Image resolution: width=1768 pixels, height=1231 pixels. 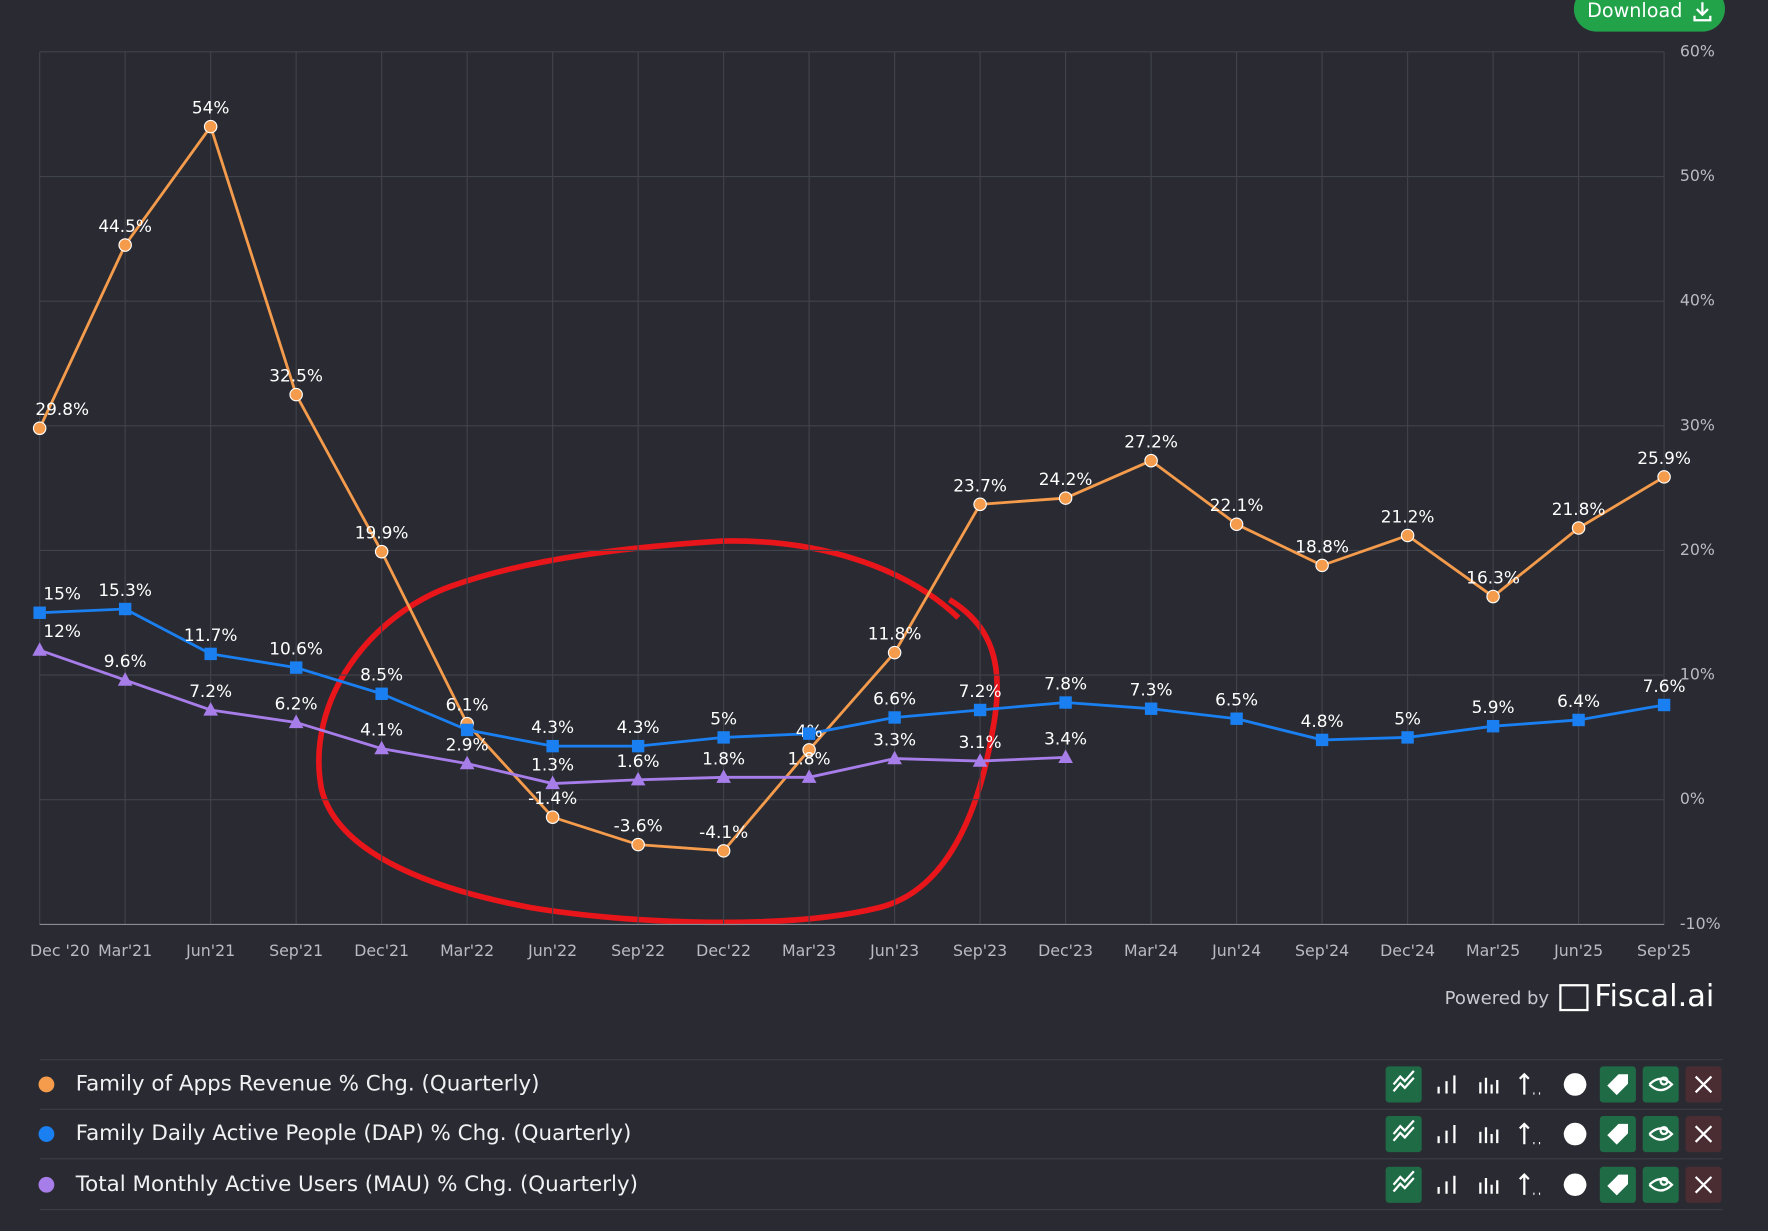 What do you see at coordinates (1151, 950) in the screenshot?
I see `x-tick-label: Mar'24` at bounding box center [1151, 950].